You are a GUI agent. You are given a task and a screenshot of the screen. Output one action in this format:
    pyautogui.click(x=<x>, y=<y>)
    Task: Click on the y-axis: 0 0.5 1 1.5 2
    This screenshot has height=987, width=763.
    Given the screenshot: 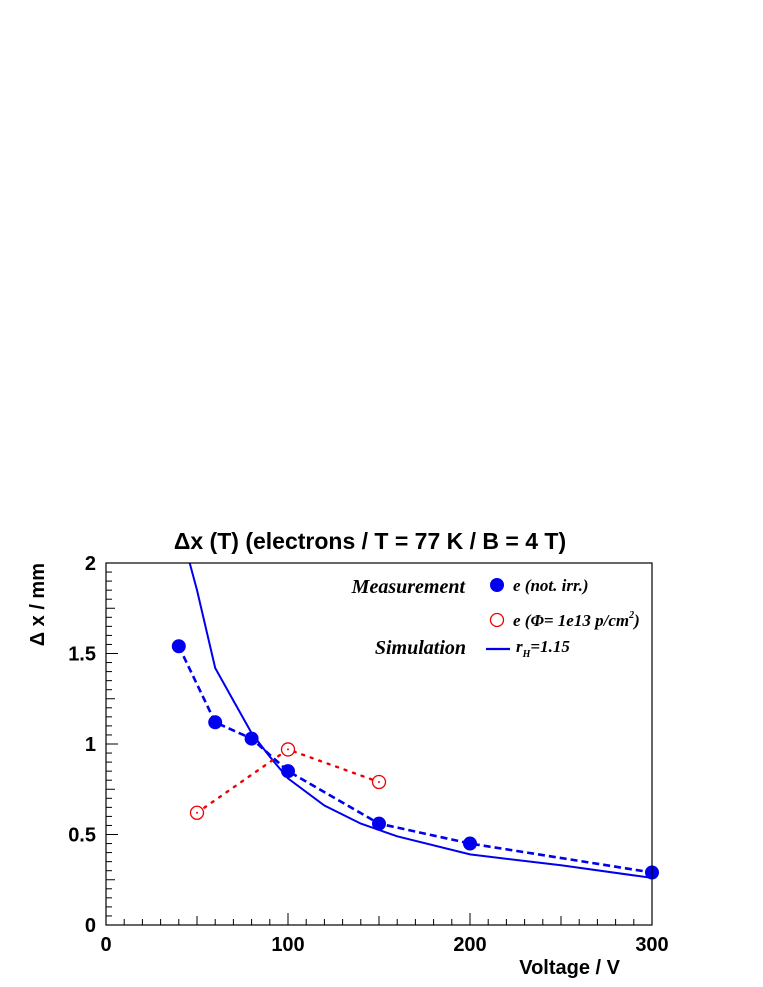 What is the action you would take?
    pyautogui.click(x=93, y=745)
    